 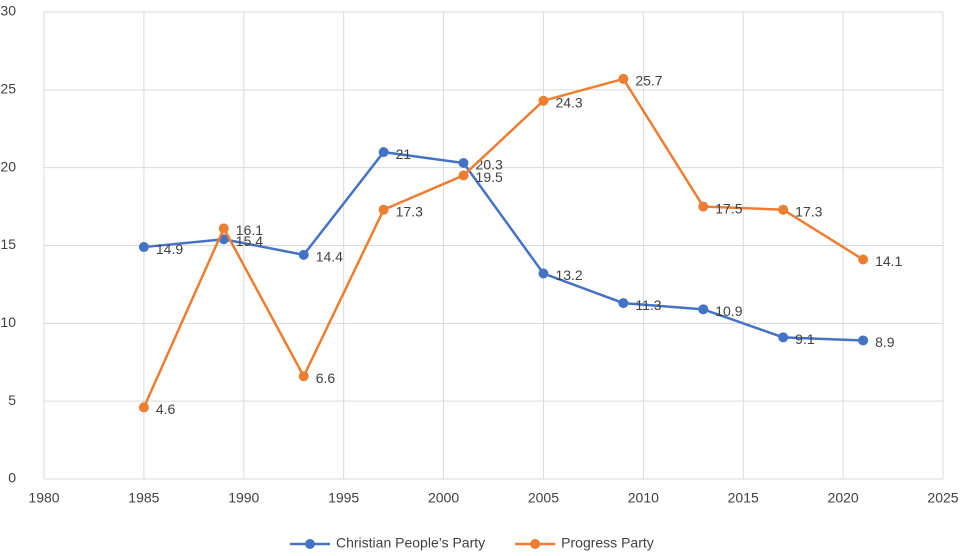 What do you see at coordinates (43, 498) in the screenshot?
I see `x-tick-label: 1980` at bounding box center [43, 498].